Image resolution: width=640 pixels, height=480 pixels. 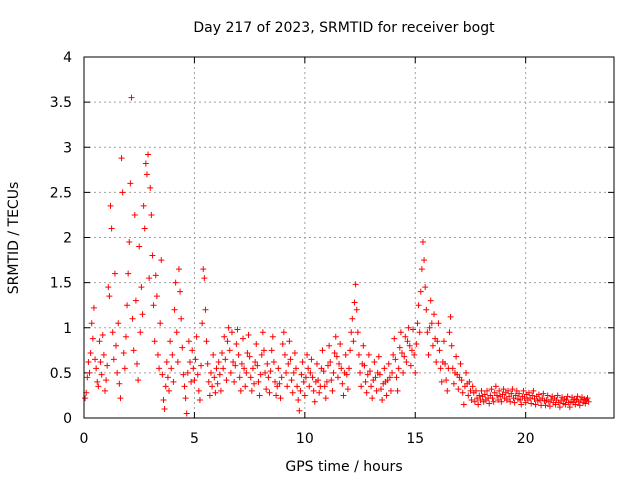 What do you see at coordinates (415, 439) in the screenshot?
I see `x-tick-label: 15` at bounding box center [415, 439].